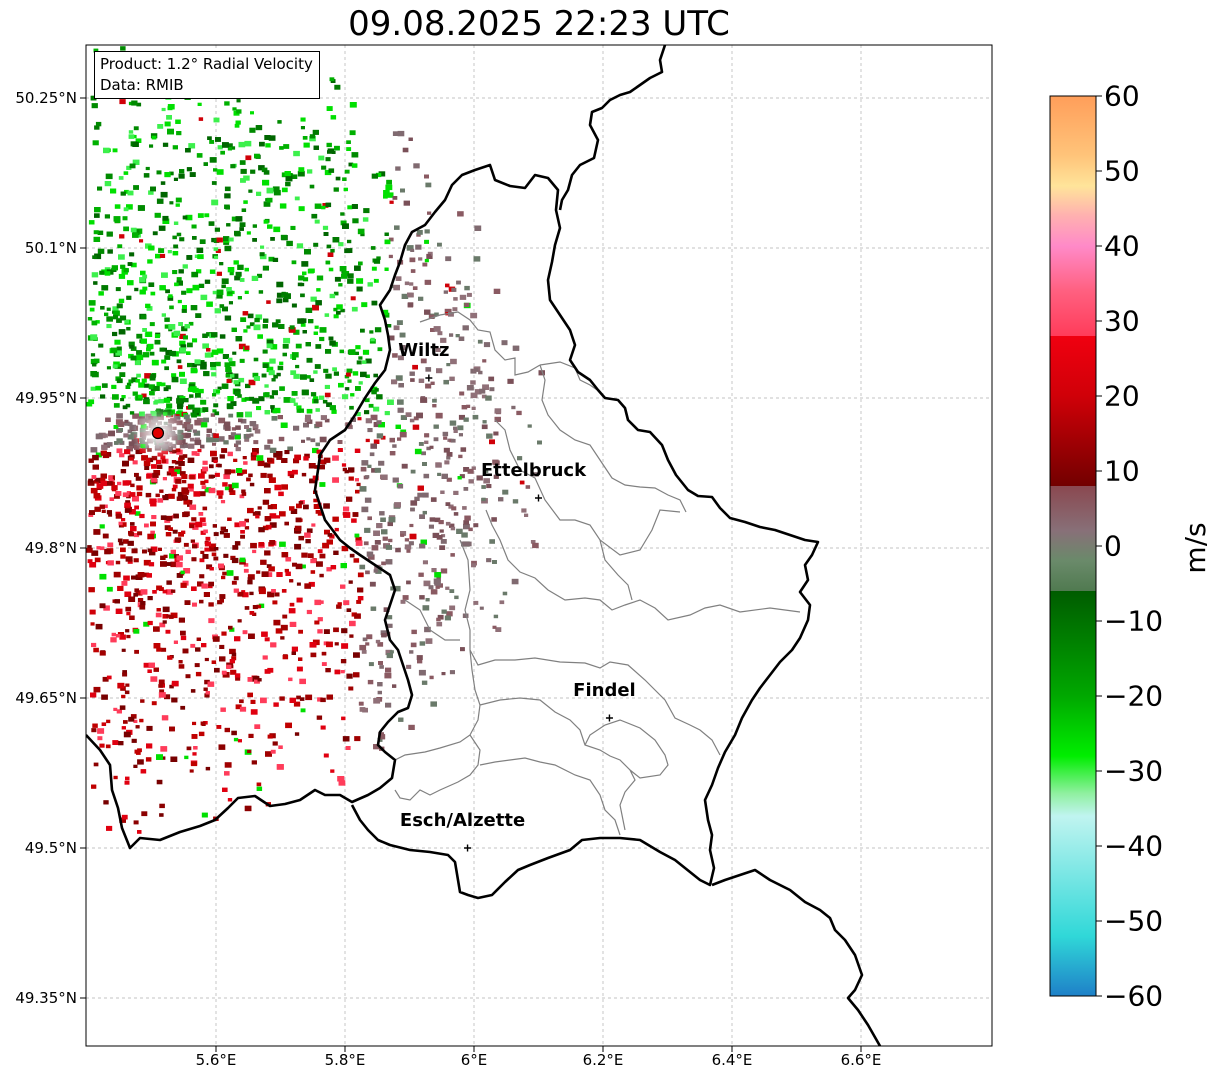 This screenshot has width=1207, height=1081. What do you see at coordinates (1122, 321) in the screenshot?
I see `colorbar-tick-label: 30` at bounding box center [1122, 321].